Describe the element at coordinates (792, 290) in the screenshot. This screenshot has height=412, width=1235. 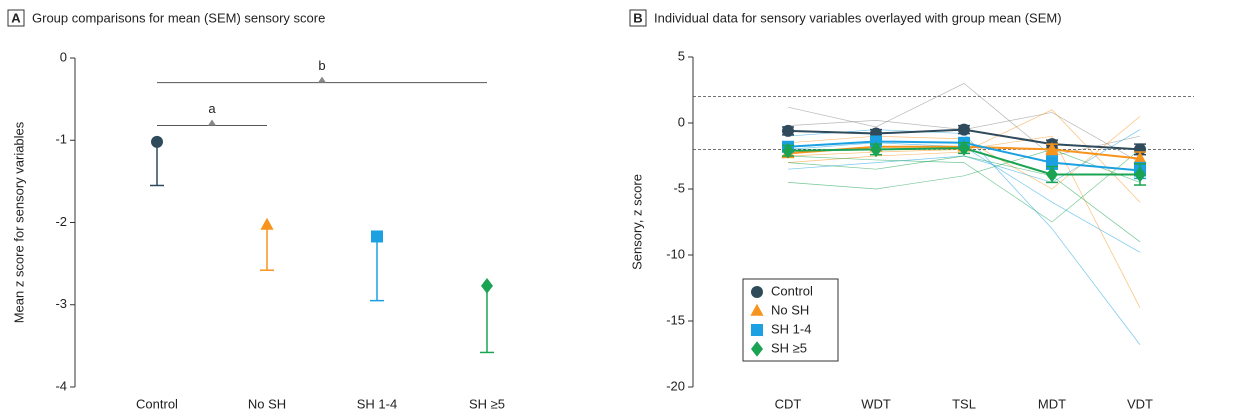
I see `legend-label: Control` at that location.